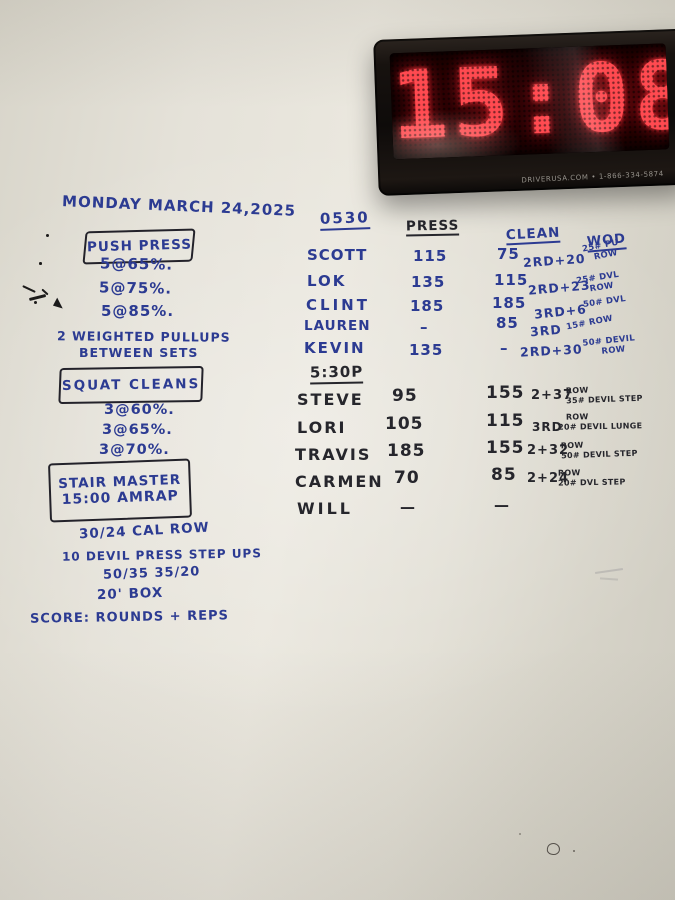 Image resolution: width=675 pixels, height=900 pixels. What do you see at coordinates (406, 451) in the screenshot?
I see `pm-row-press: 185` at bounding box center [406, 451].